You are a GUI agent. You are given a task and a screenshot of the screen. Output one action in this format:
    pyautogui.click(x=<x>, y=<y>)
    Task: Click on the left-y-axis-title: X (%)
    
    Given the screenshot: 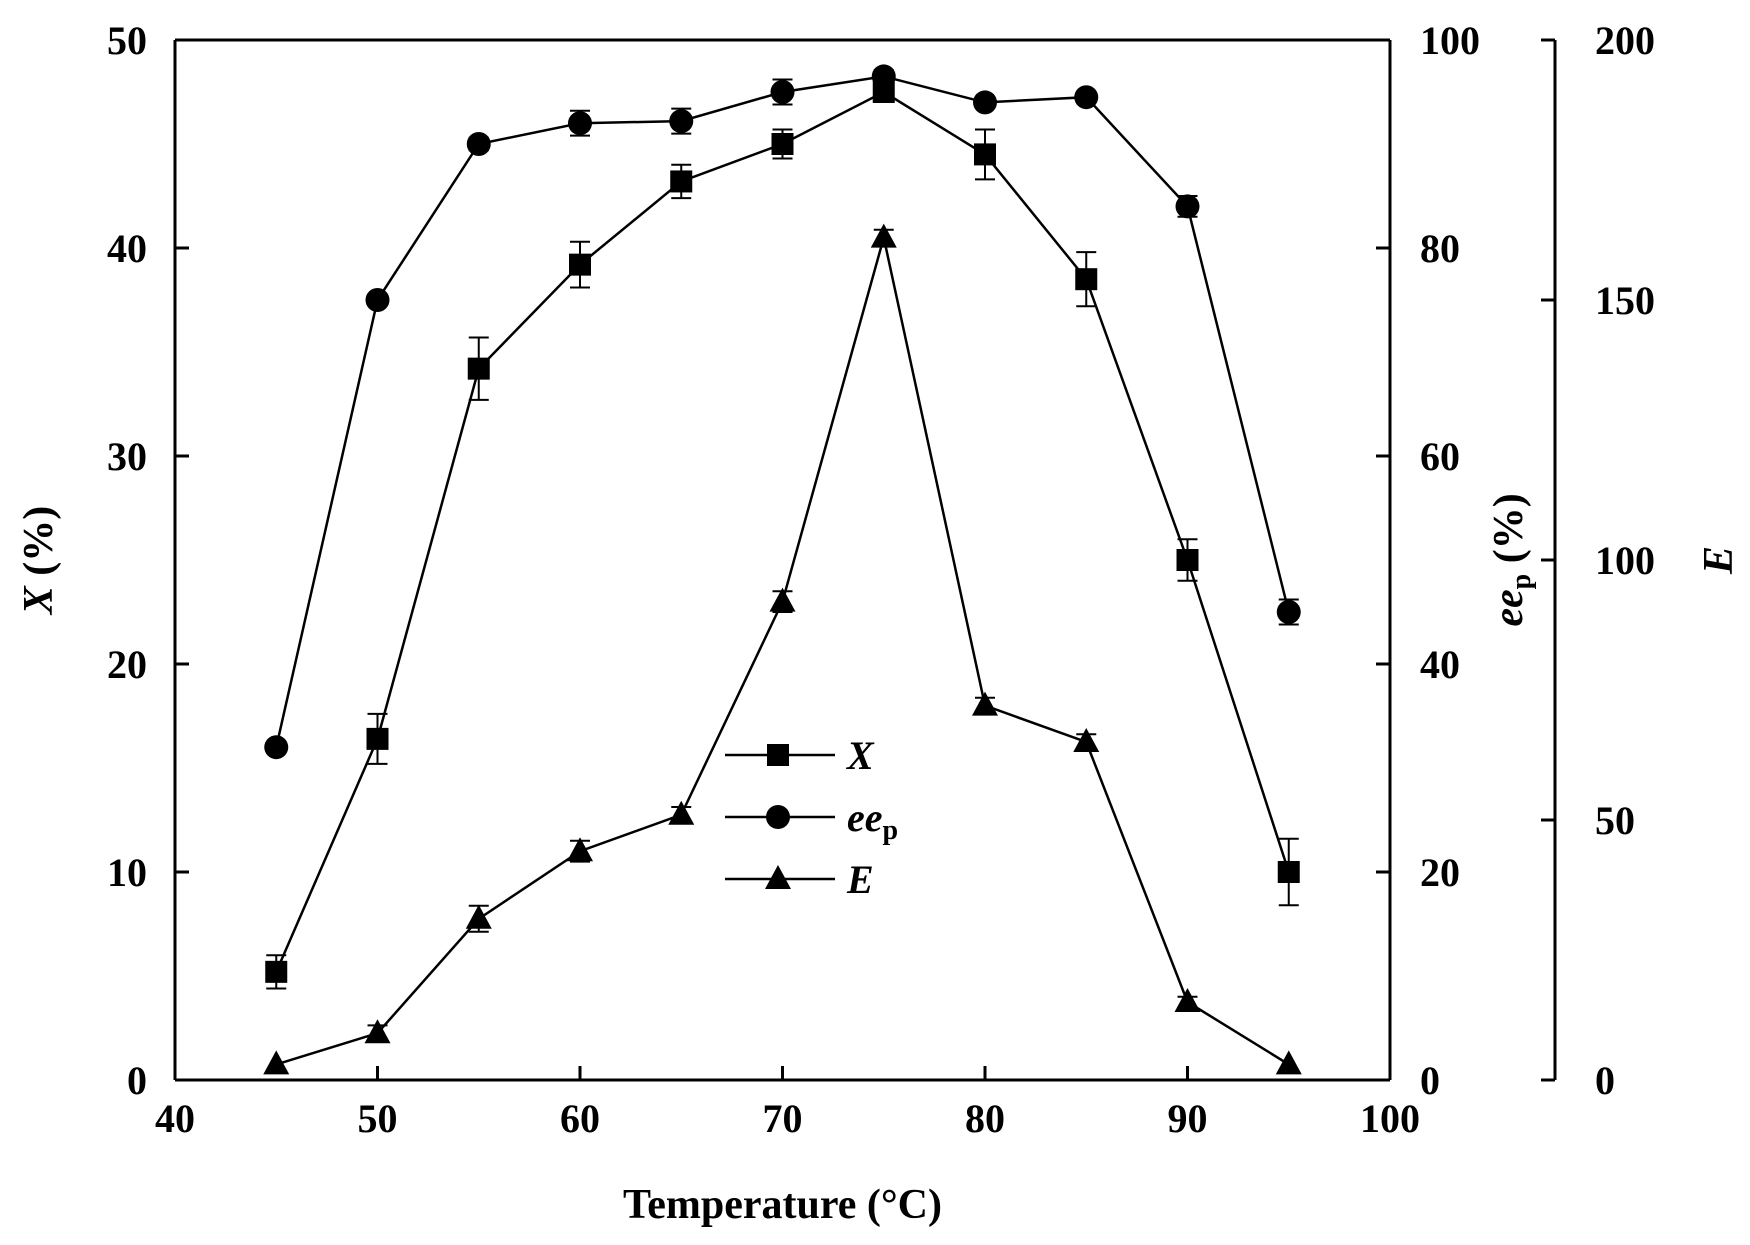 What is the action you would take?
    pyautogui.click(x=39, y=561)
    